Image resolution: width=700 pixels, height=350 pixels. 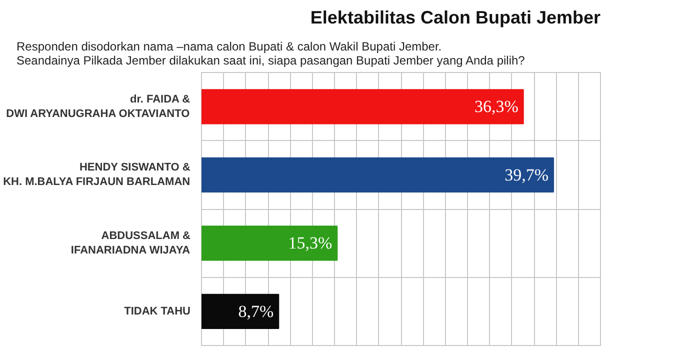 I want to click on y-tick-label: ABDUSSALAM & IFANARIADNA WIJAYA, so click(x=130, y=243).